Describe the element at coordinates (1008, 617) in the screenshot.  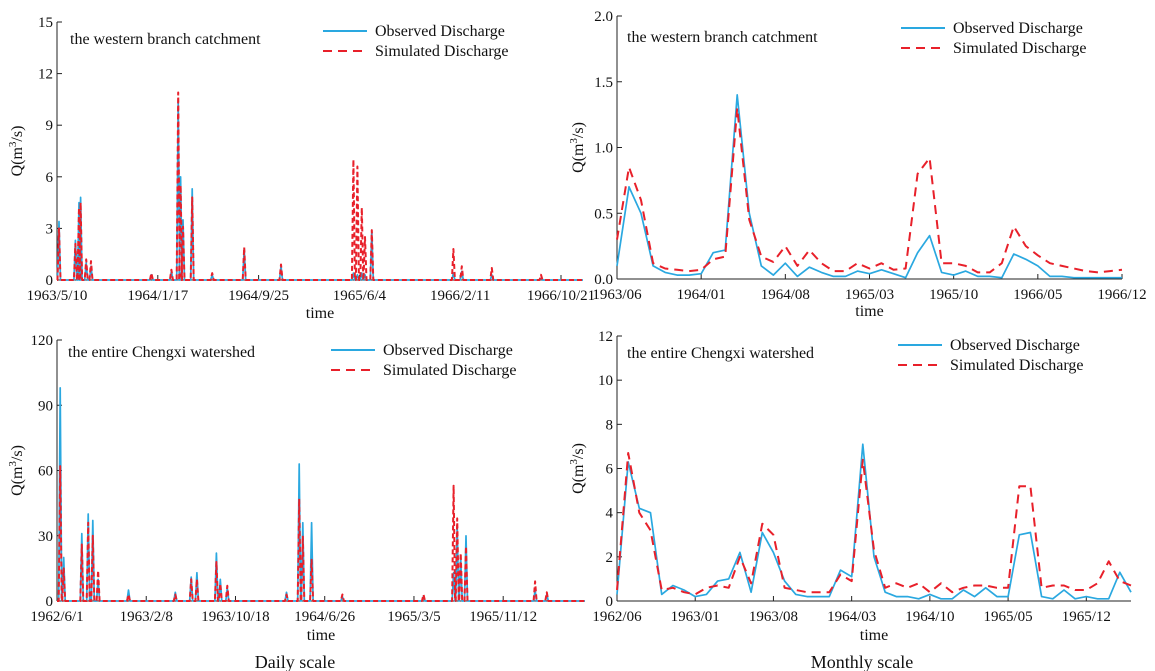
I see `x-tick-label: 1965/05` at that location.